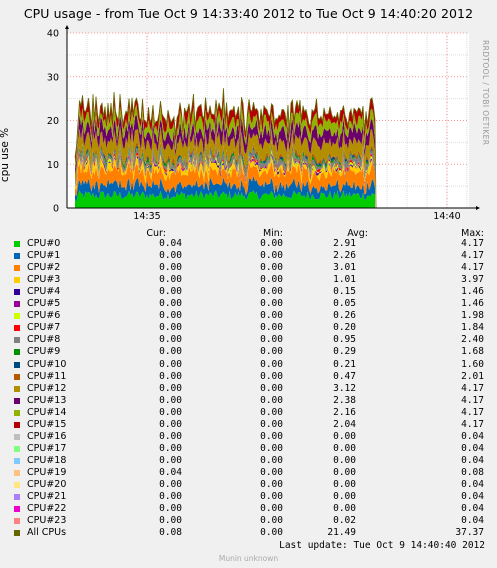 This screenshot has width=497, height=568. I want to click on legend-row: CPU#2 0.00 0.00 3.01 4.17, so click(248, 268).